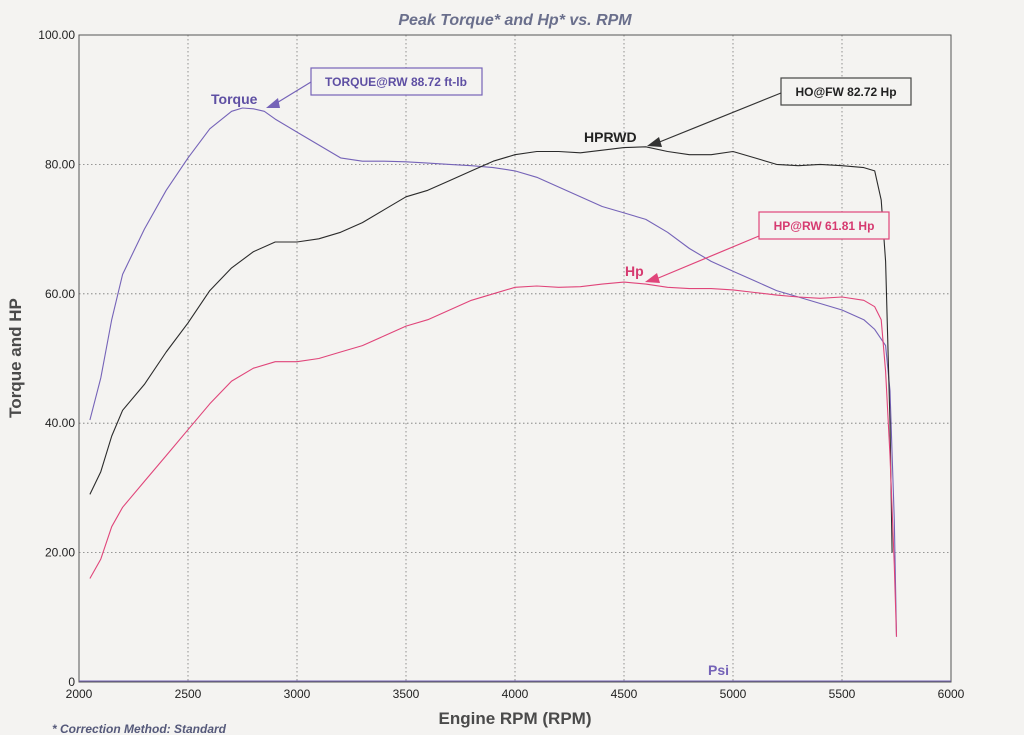 This screenshot has width=1024, height=735. I want to click on y-tick-label: 0, so click(71, 682).